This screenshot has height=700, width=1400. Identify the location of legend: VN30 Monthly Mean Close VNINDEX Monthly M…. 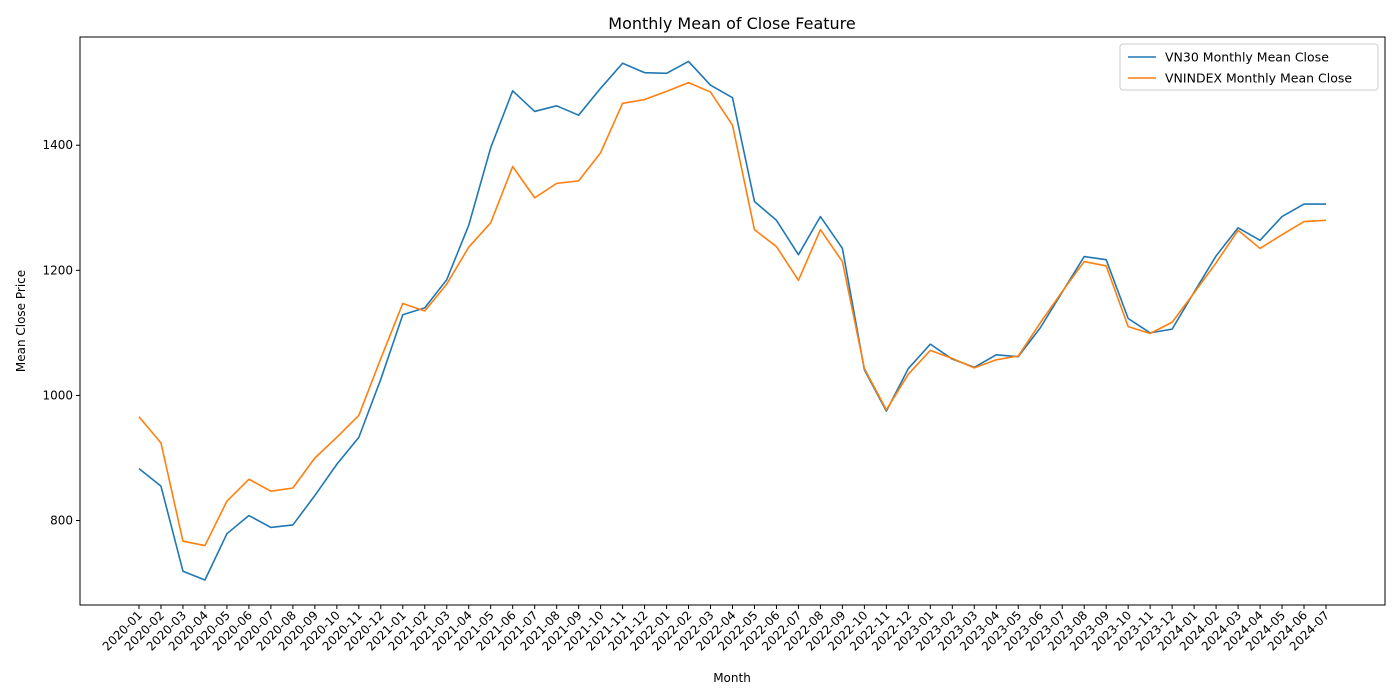
(1249, 67).